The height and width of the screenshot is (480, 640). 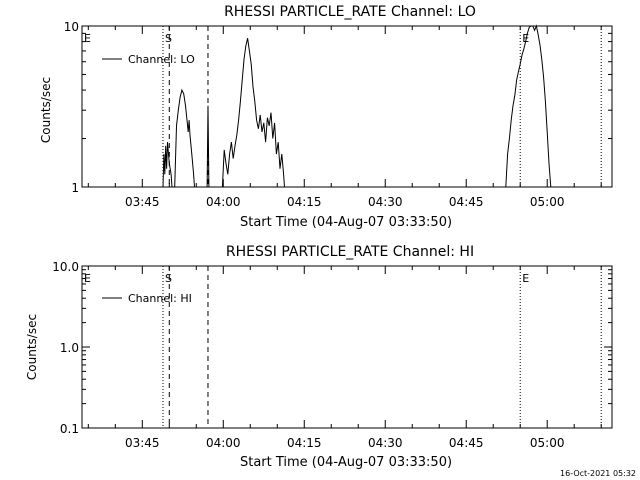 I want to click on y-tick-label: 10.0, so click(x=65, y=267).